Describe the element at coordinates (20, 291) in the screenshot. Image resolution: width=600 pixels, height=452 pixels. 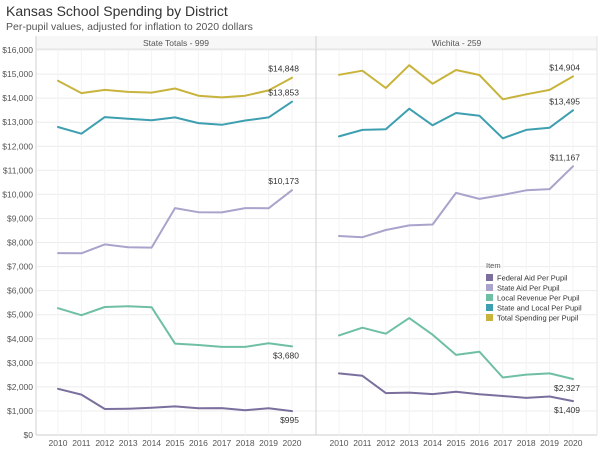
I see `y-tick-label: $6,000` at that location.